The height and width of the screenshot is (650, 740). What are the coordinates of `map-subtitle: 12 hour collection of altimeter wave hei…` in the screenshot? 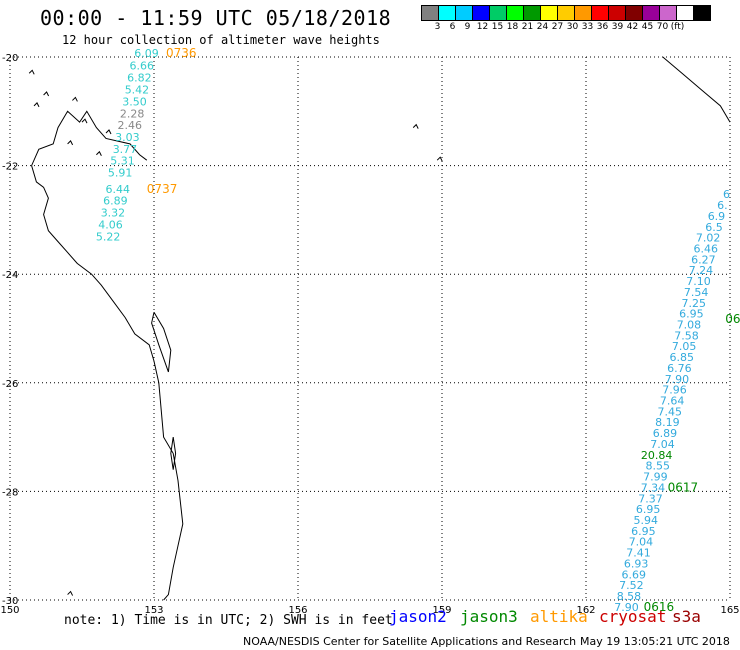 It's located at (221, 40).